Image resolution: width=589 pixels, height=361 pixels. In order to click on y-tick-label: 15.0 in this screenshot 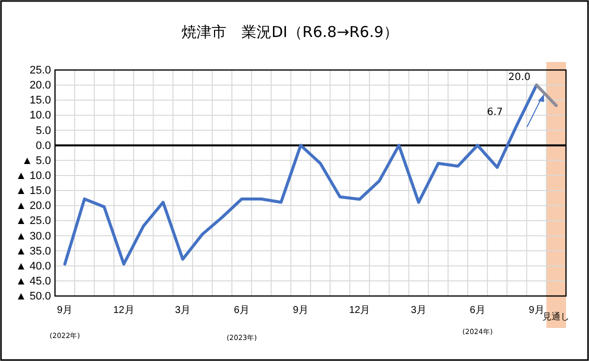, I will do `click(40, 100)`.